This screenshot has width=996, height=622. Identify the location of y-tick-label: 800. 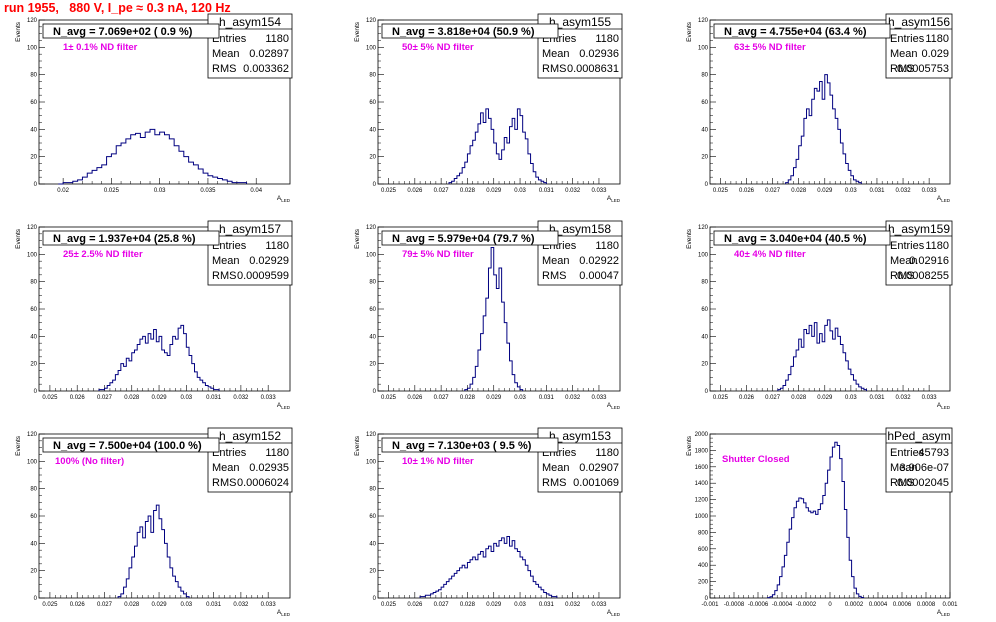
(703, 533).